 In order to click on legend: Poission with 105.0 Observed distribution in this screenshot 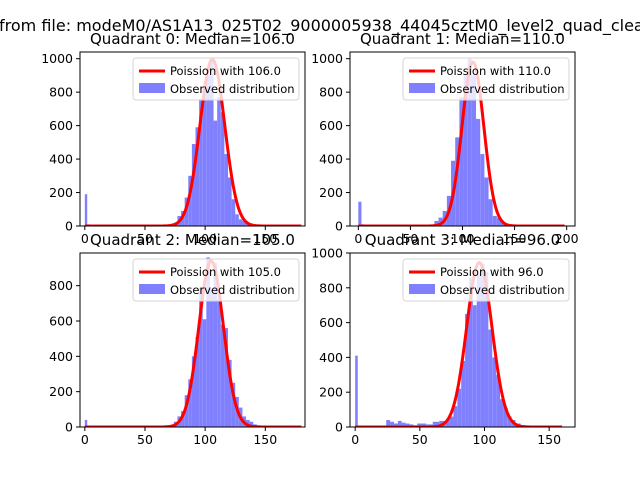, I will do `click(216, 280)`.